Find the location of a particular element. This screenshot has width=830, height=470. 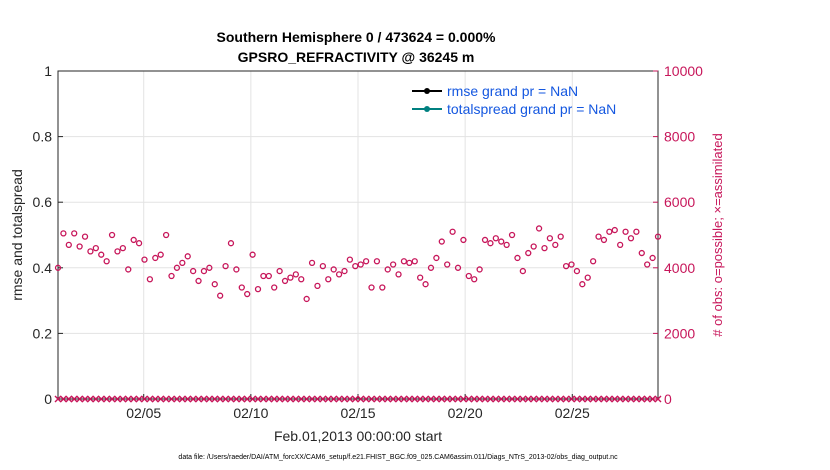

x-tick-label: 02/25 is located at coordinates (572, 413).